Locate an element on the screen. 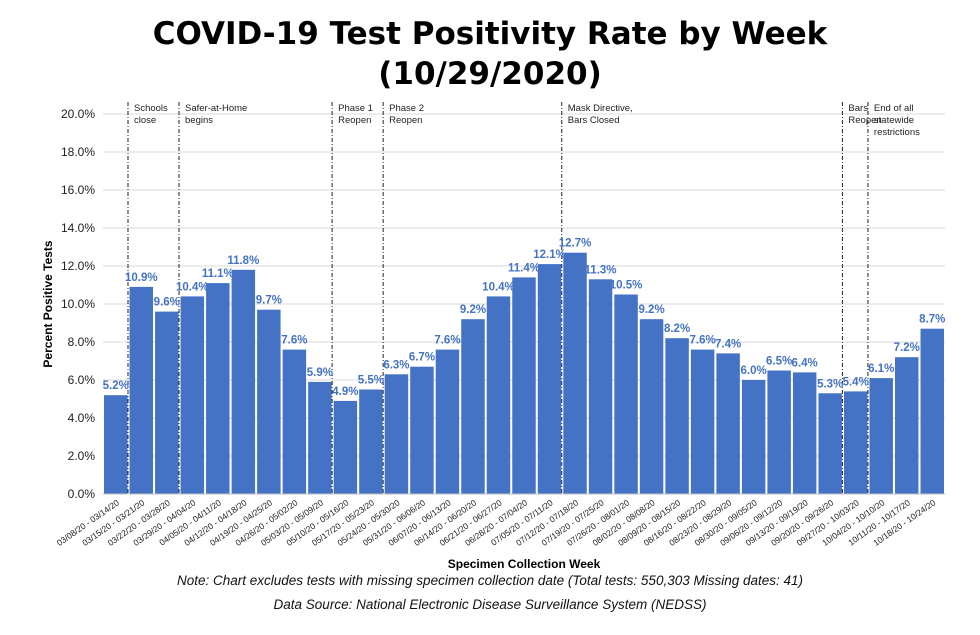 Image resolution: width=980 pixels, height=635 pixels. event-annotation-text: Bars is located at coordinates (858, 108).